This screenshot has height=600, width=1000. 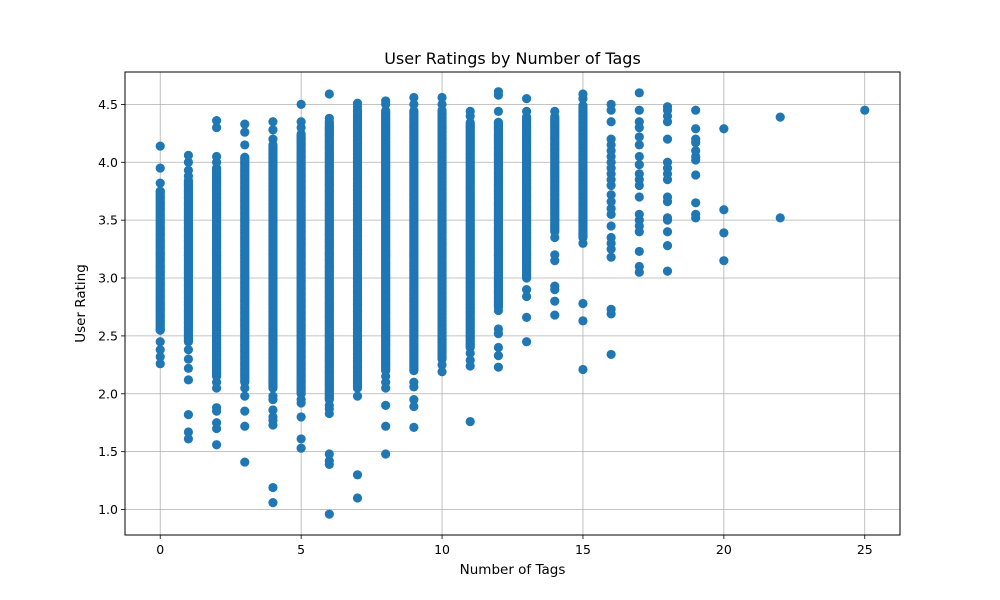 I want to click on y-axis-label: User Rating, so click(x=81, y=303).